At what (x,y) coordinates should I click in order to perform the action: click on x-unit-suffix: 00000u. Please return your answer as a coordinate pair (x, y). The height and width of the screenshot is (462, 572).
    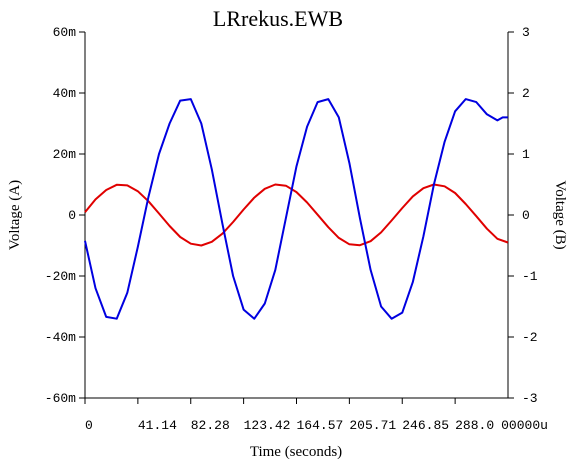
    Looking at the image, I should click on (524, 425).